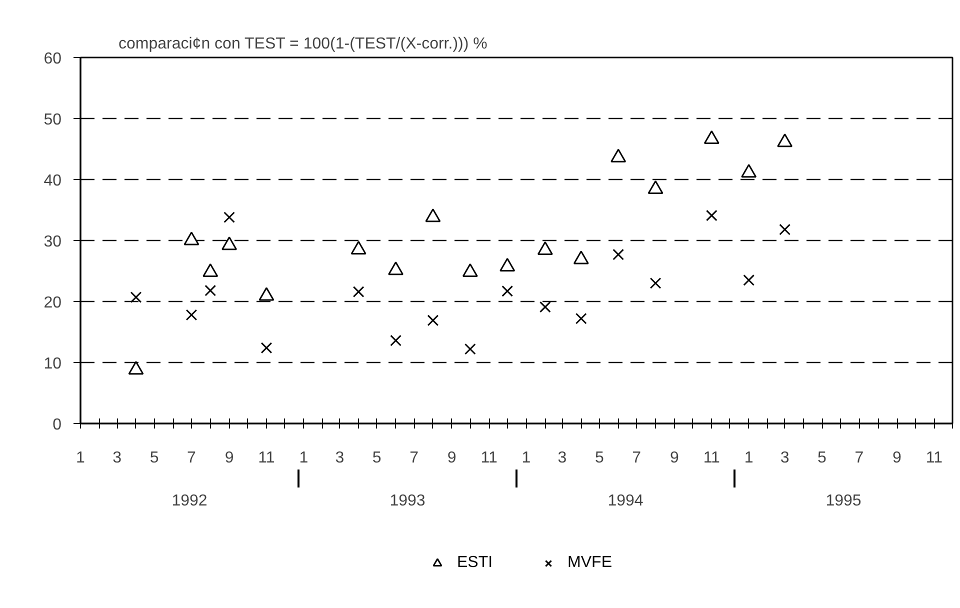 This screenshot has width=960, height=608. I want to click on y-tick-label: 40, so click(53, 181).